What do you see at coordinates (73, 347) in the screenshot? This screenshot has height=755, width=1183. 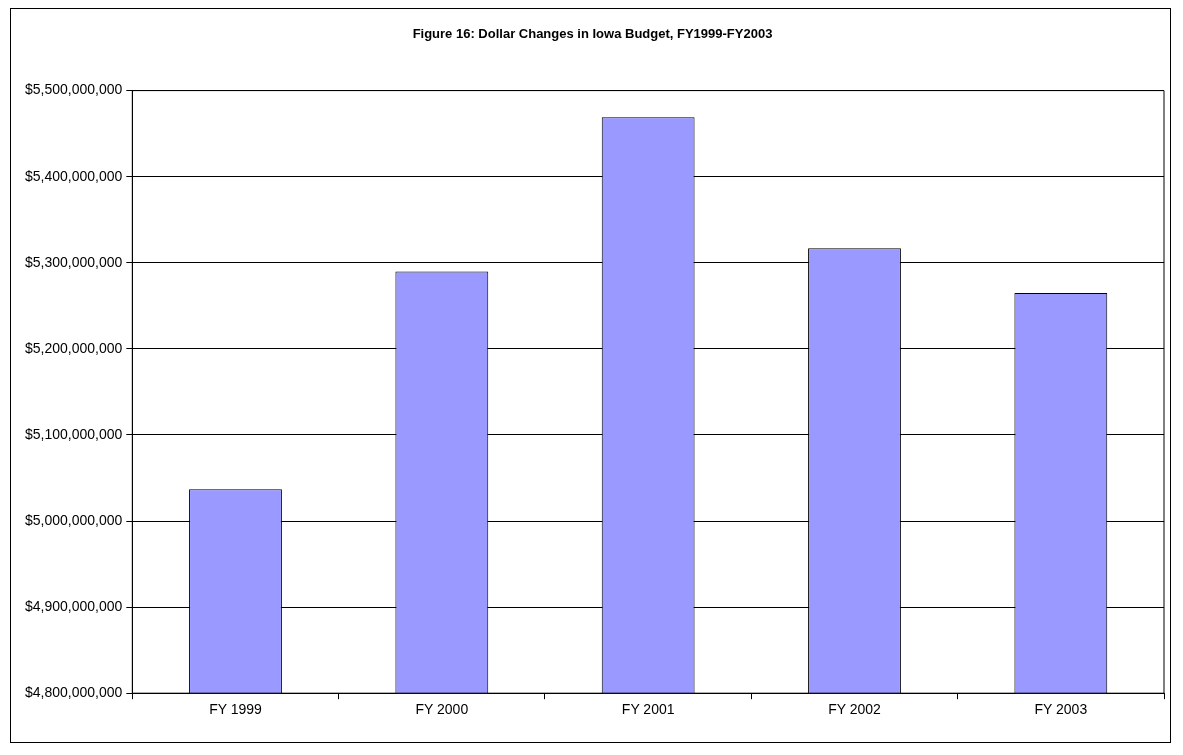 I see `y-tick-label: $5,200,000,000` at bounding box center [73, 347].